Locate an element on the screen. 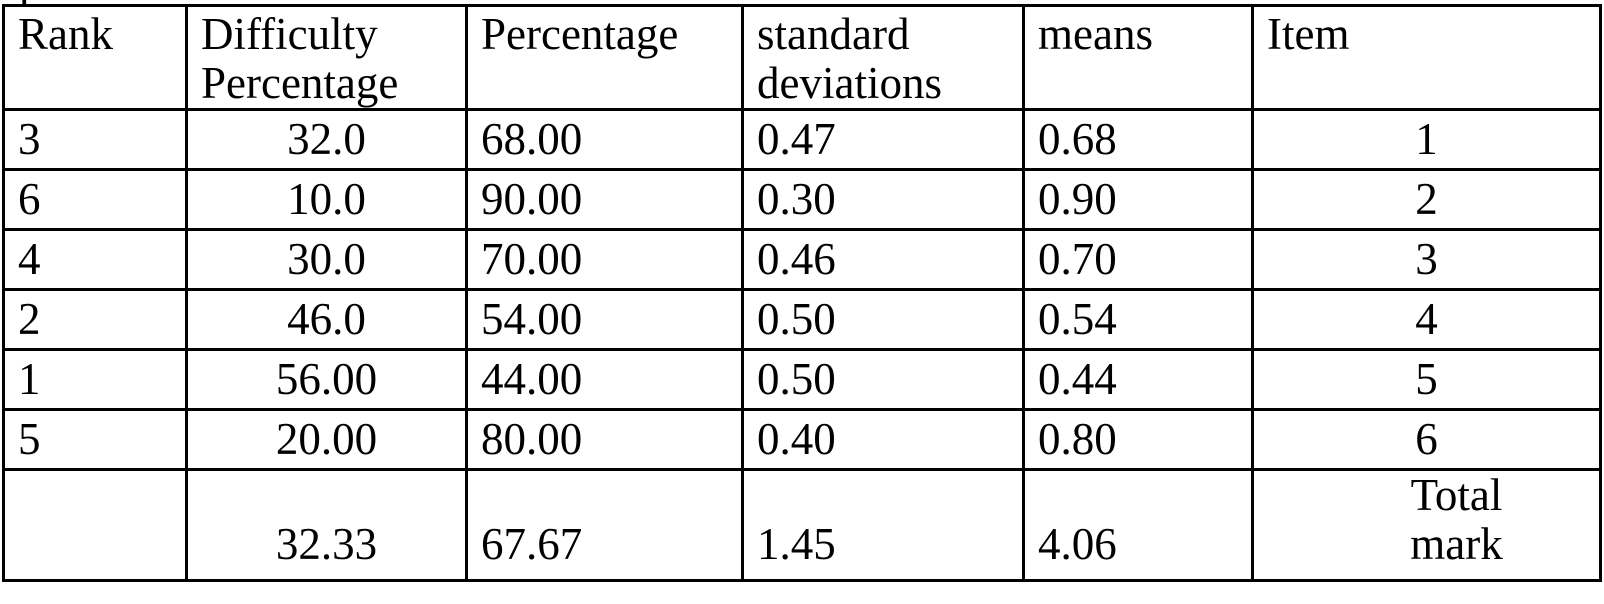 This screenshot has width=1604, height=604. table-row: 6 10.0 90.00 0.30 0.90 2 is located at coordinates (802, 199).